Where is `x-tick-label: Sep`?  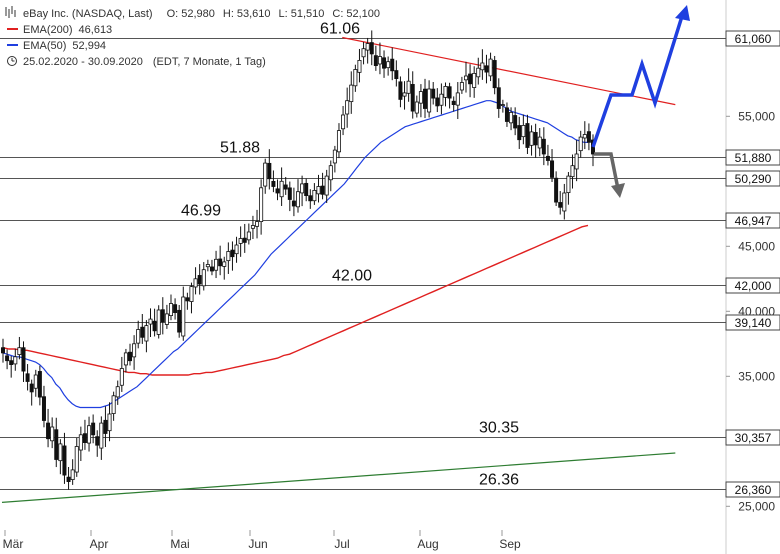 x-tick-label: Sep is located at coordinates (510, 544).